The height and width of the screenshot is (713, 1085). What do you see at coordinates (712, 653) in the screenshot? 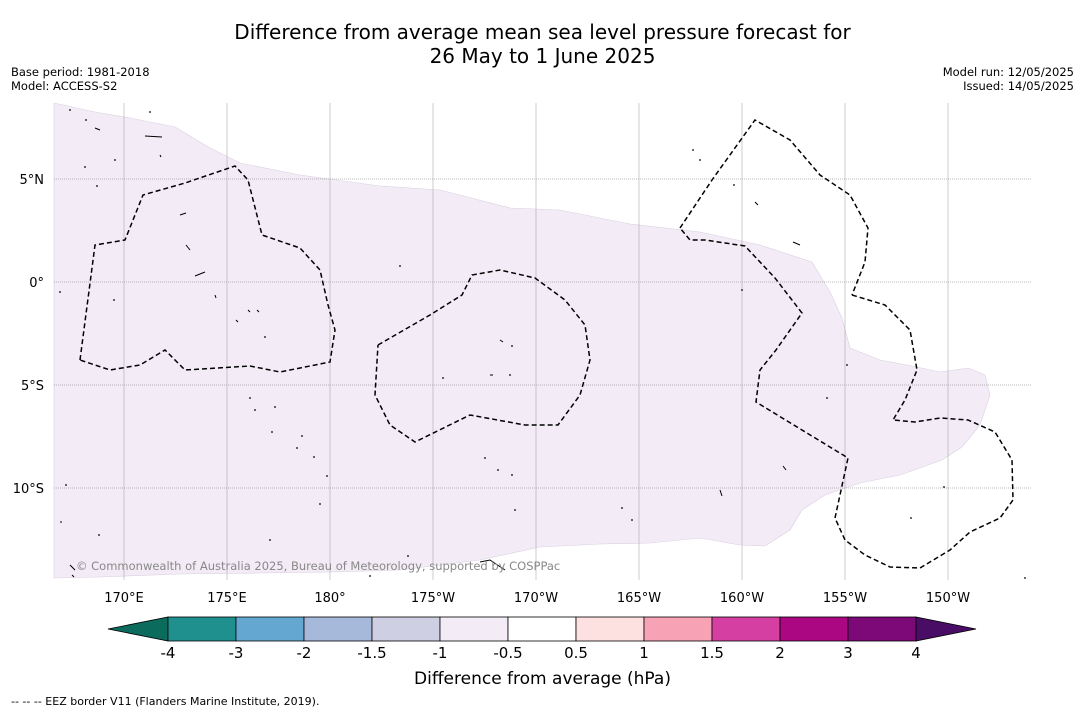
I see `colorbar-tick-label: 1.5` at bounding box center [712, 653].